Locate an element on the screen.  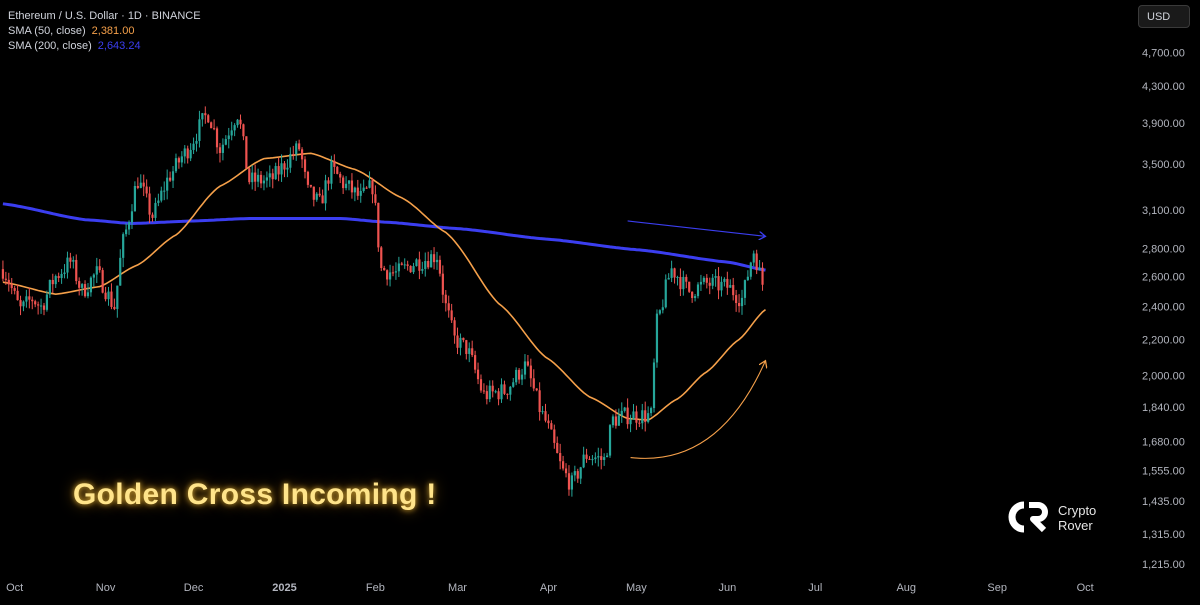
x-tick-label: Jul is located at coordinates (815, 588).